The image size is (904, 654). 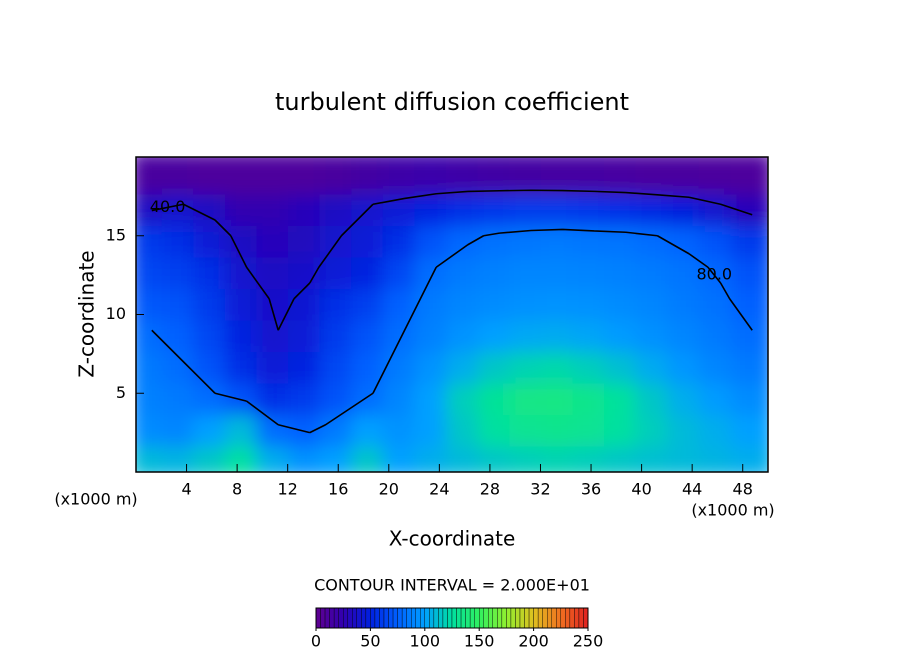 What do you see at coordinates (439, 489) in the screenshot?
I see `x-tick-label: 24` at bounding box center [439, 489].